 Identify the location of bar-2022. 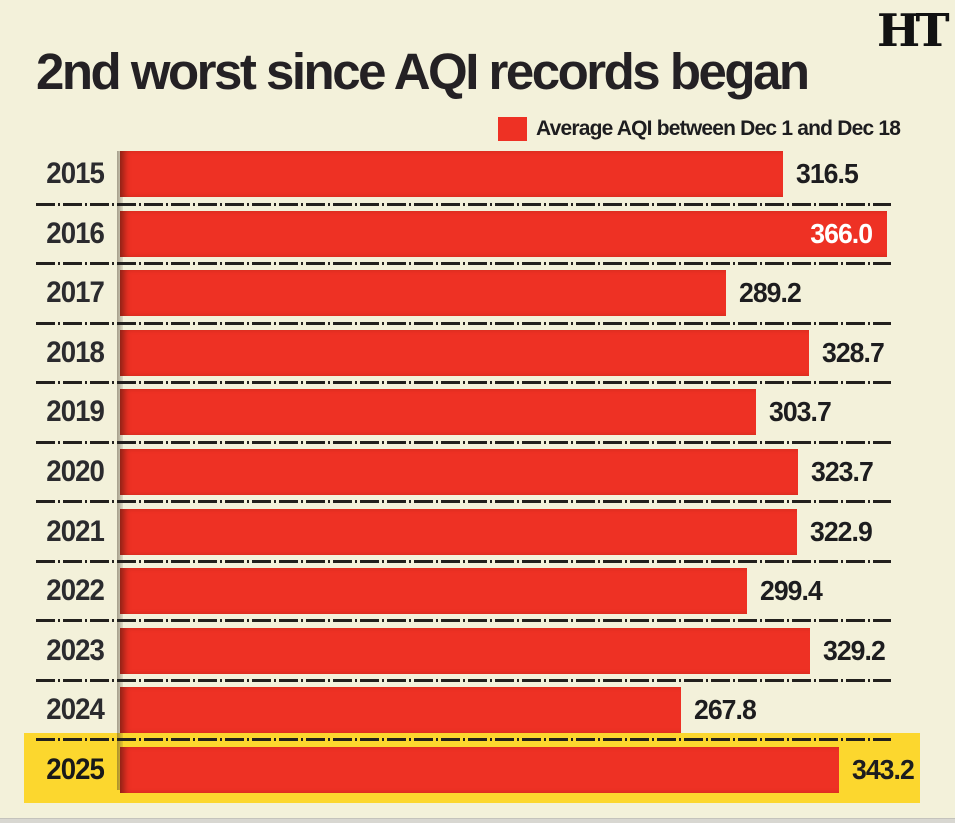
(433, 591).